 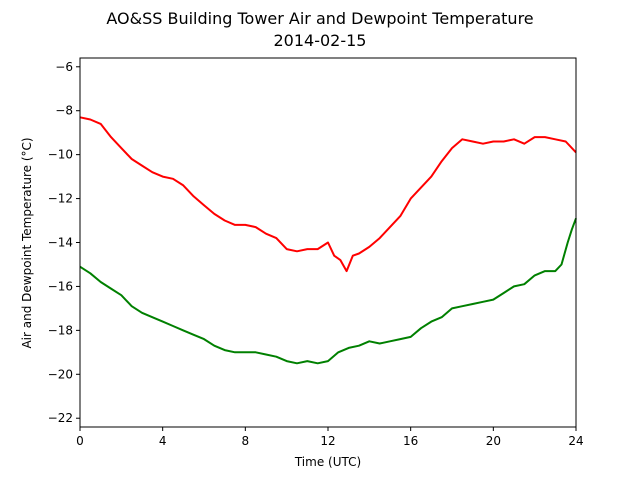 What do you see at coordinates (60, 374) in the screenshot?
I see `y-tick-label: −20` at bounding box center [60, 374].